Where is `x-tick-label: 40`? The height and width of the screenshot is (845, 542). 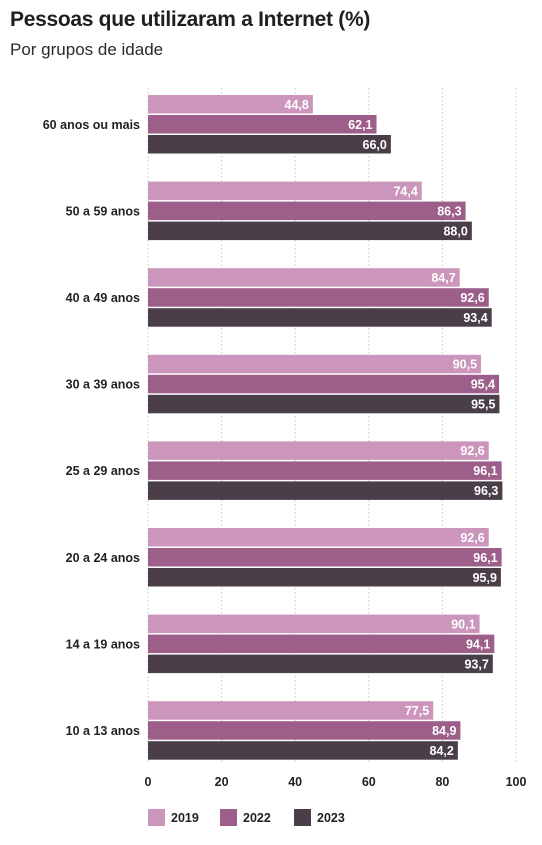
x-tick-label: 40 is located at coordinates (295, 782).